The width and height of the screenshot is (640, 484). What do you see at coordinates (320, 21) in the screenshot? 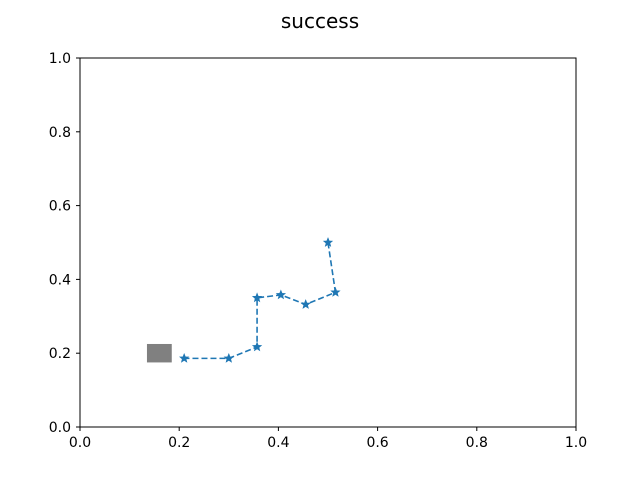
I see `chart-title: success` at bounding box center [320, 21].